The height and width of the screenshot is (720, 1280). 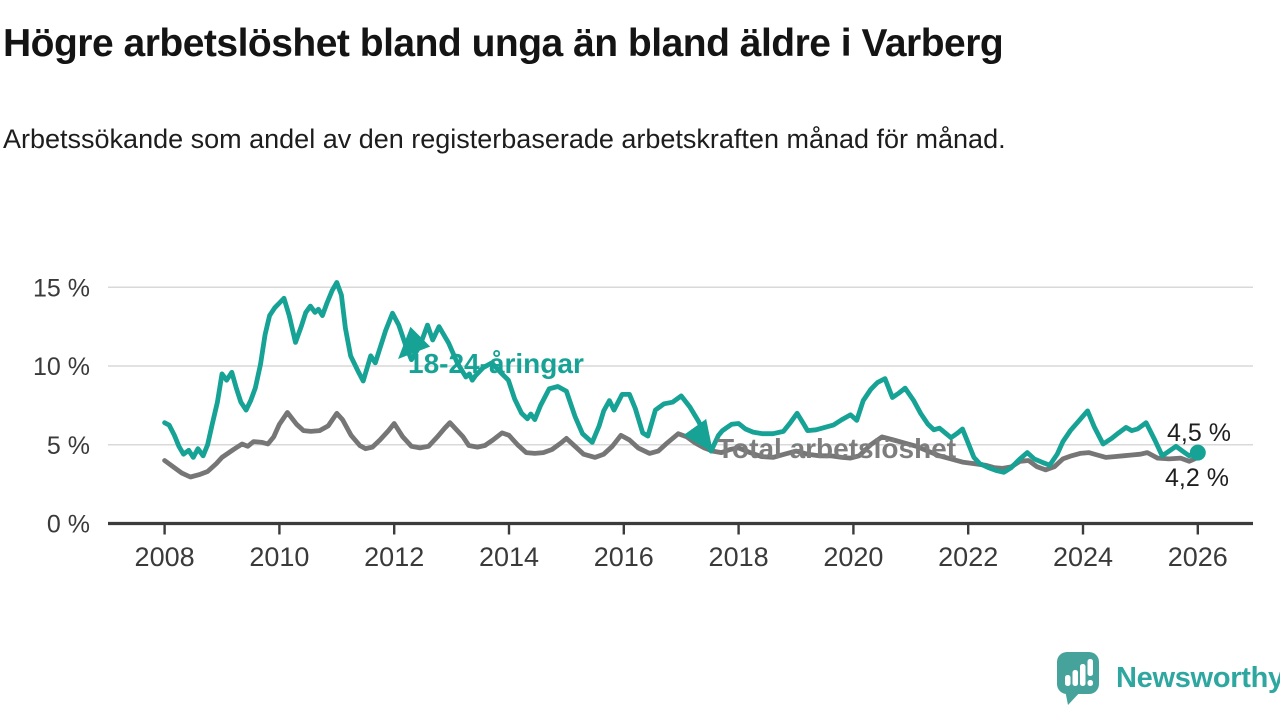 I want to click on brand-footer: Newsworthy, so click(x=1168, y=678).